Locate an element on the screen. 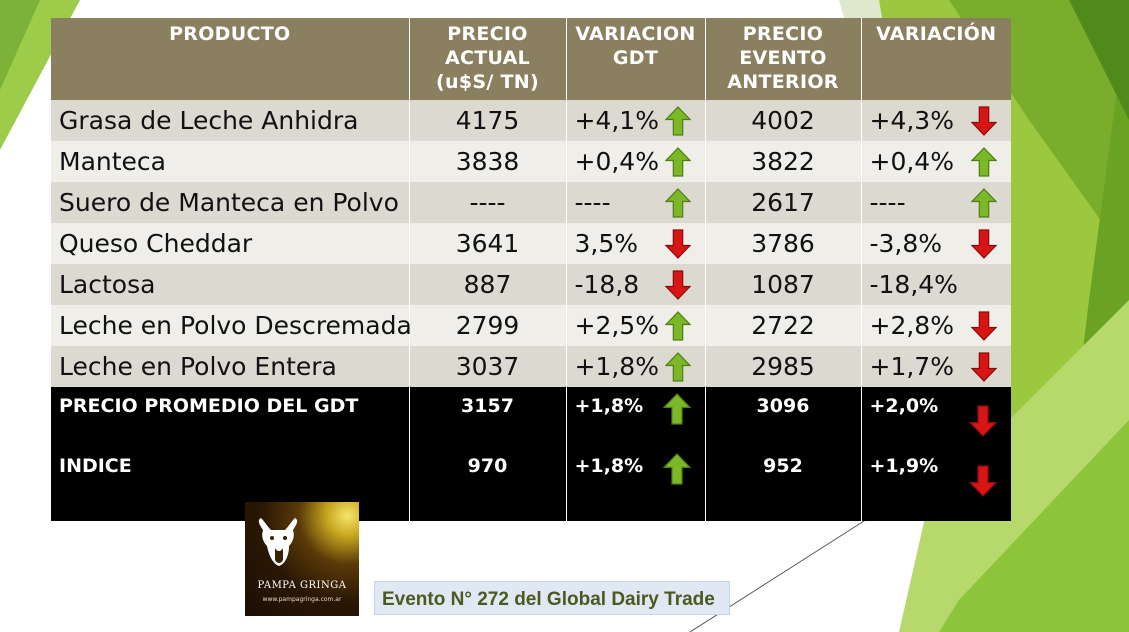 This screenshot has height=632, width=1129. product-name: Manteca is located at coordinates (230, 161).